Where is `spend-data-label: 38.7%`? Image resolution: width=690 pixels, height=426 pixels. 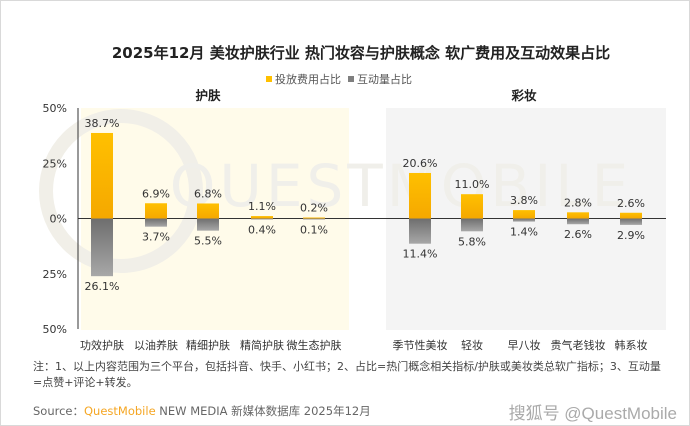 spend-data-label: 38.7% is located at coordinates (102, 123).